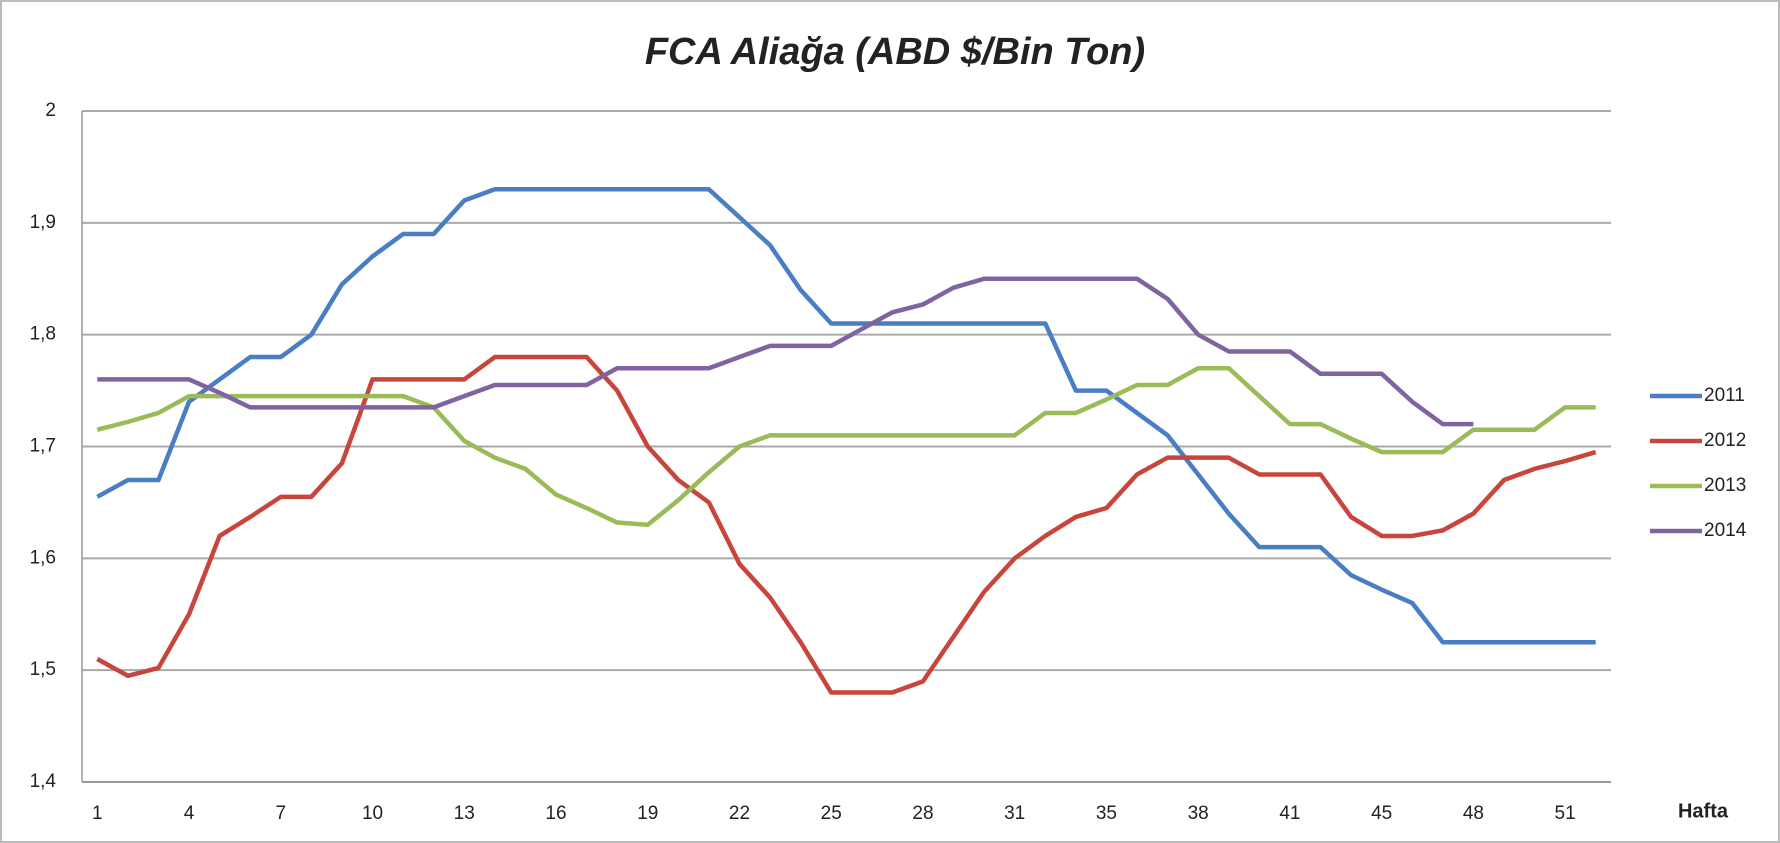  I want to click on x-tick-label: 10, so click(372, 813).